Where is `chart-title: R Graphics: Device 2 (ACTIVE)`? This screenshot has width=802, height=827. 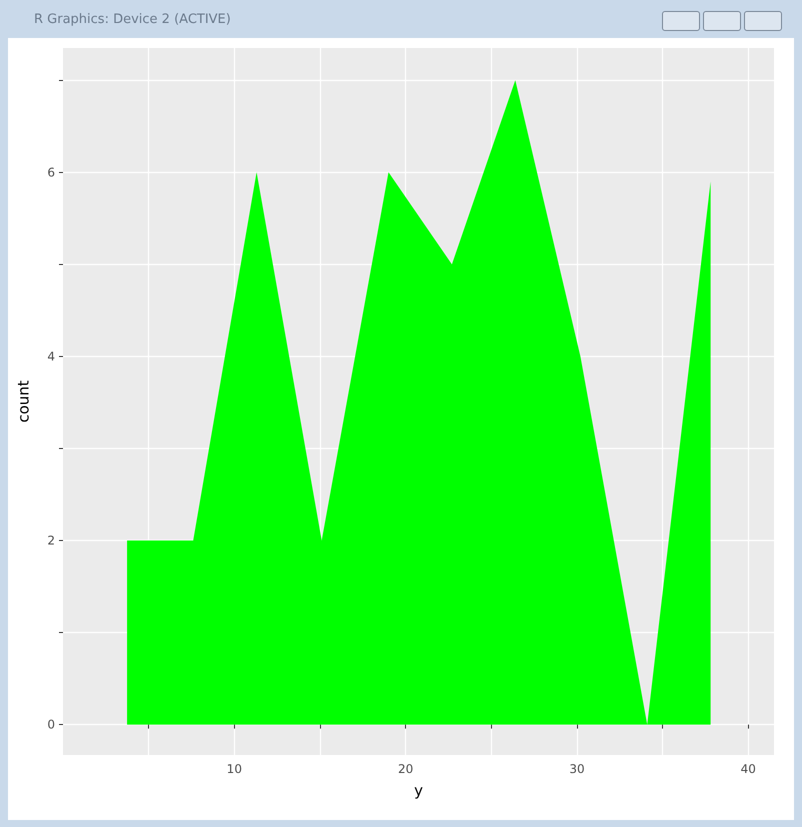 chart-title: R Graphics: Device 2 (ACTIVE) is located at coordinates (132, 19).